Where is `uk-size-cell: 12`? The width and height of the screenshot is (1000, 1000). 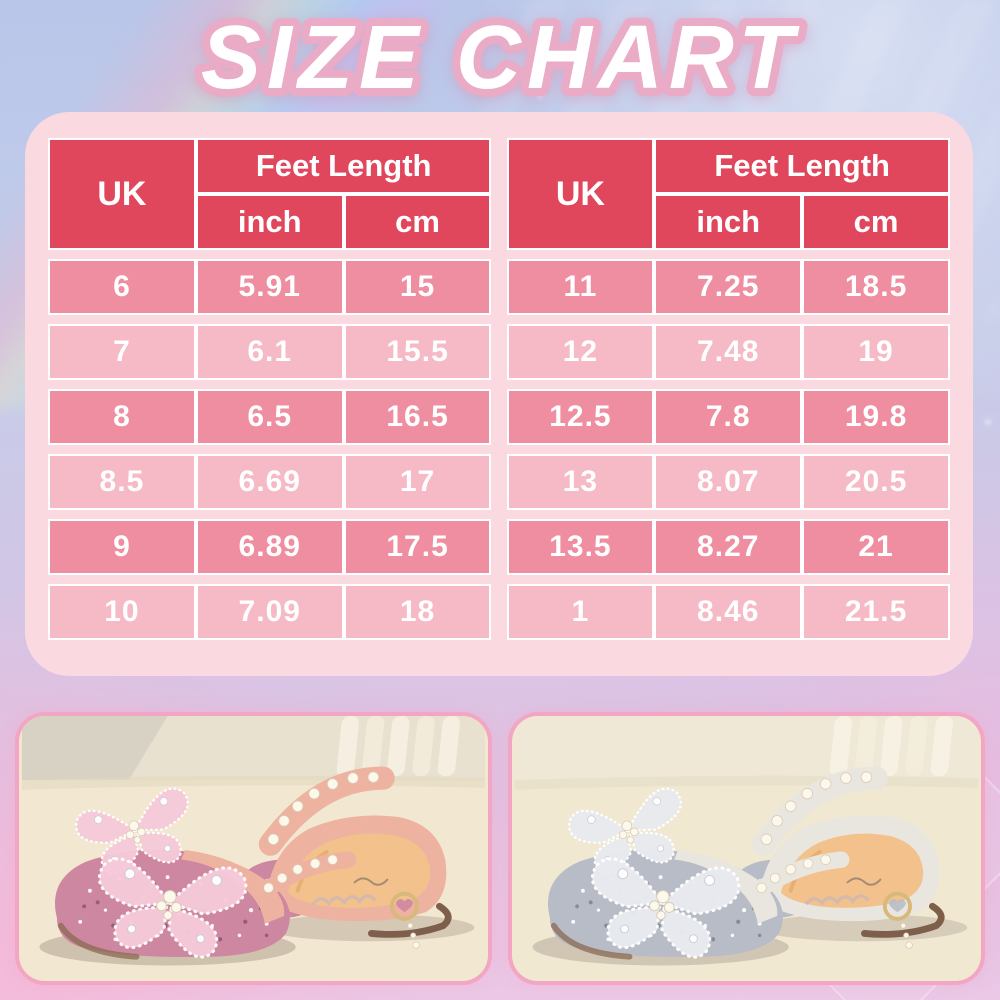 uk-size-cell: 12 is located at coordinates (580, 352).